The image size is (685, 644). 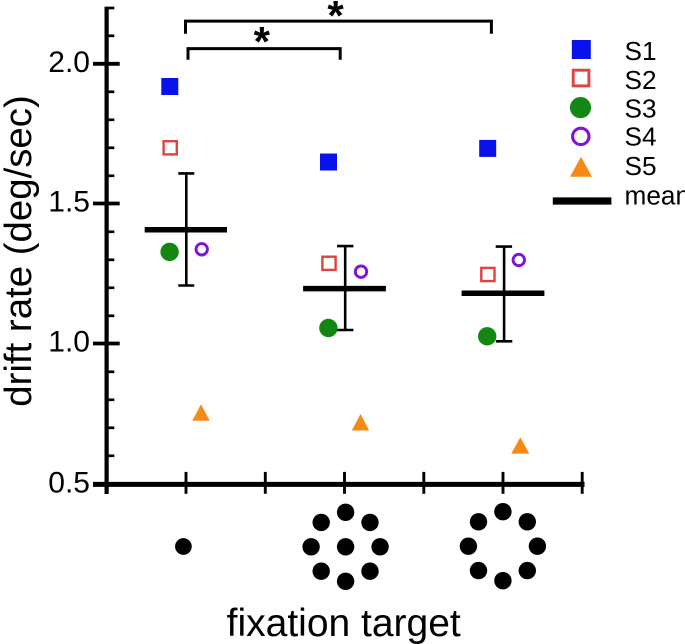 What do you see at coordinates (641, 51) in the screenshot?
I see `svg-text: S1` at bounding box center [641, 51].